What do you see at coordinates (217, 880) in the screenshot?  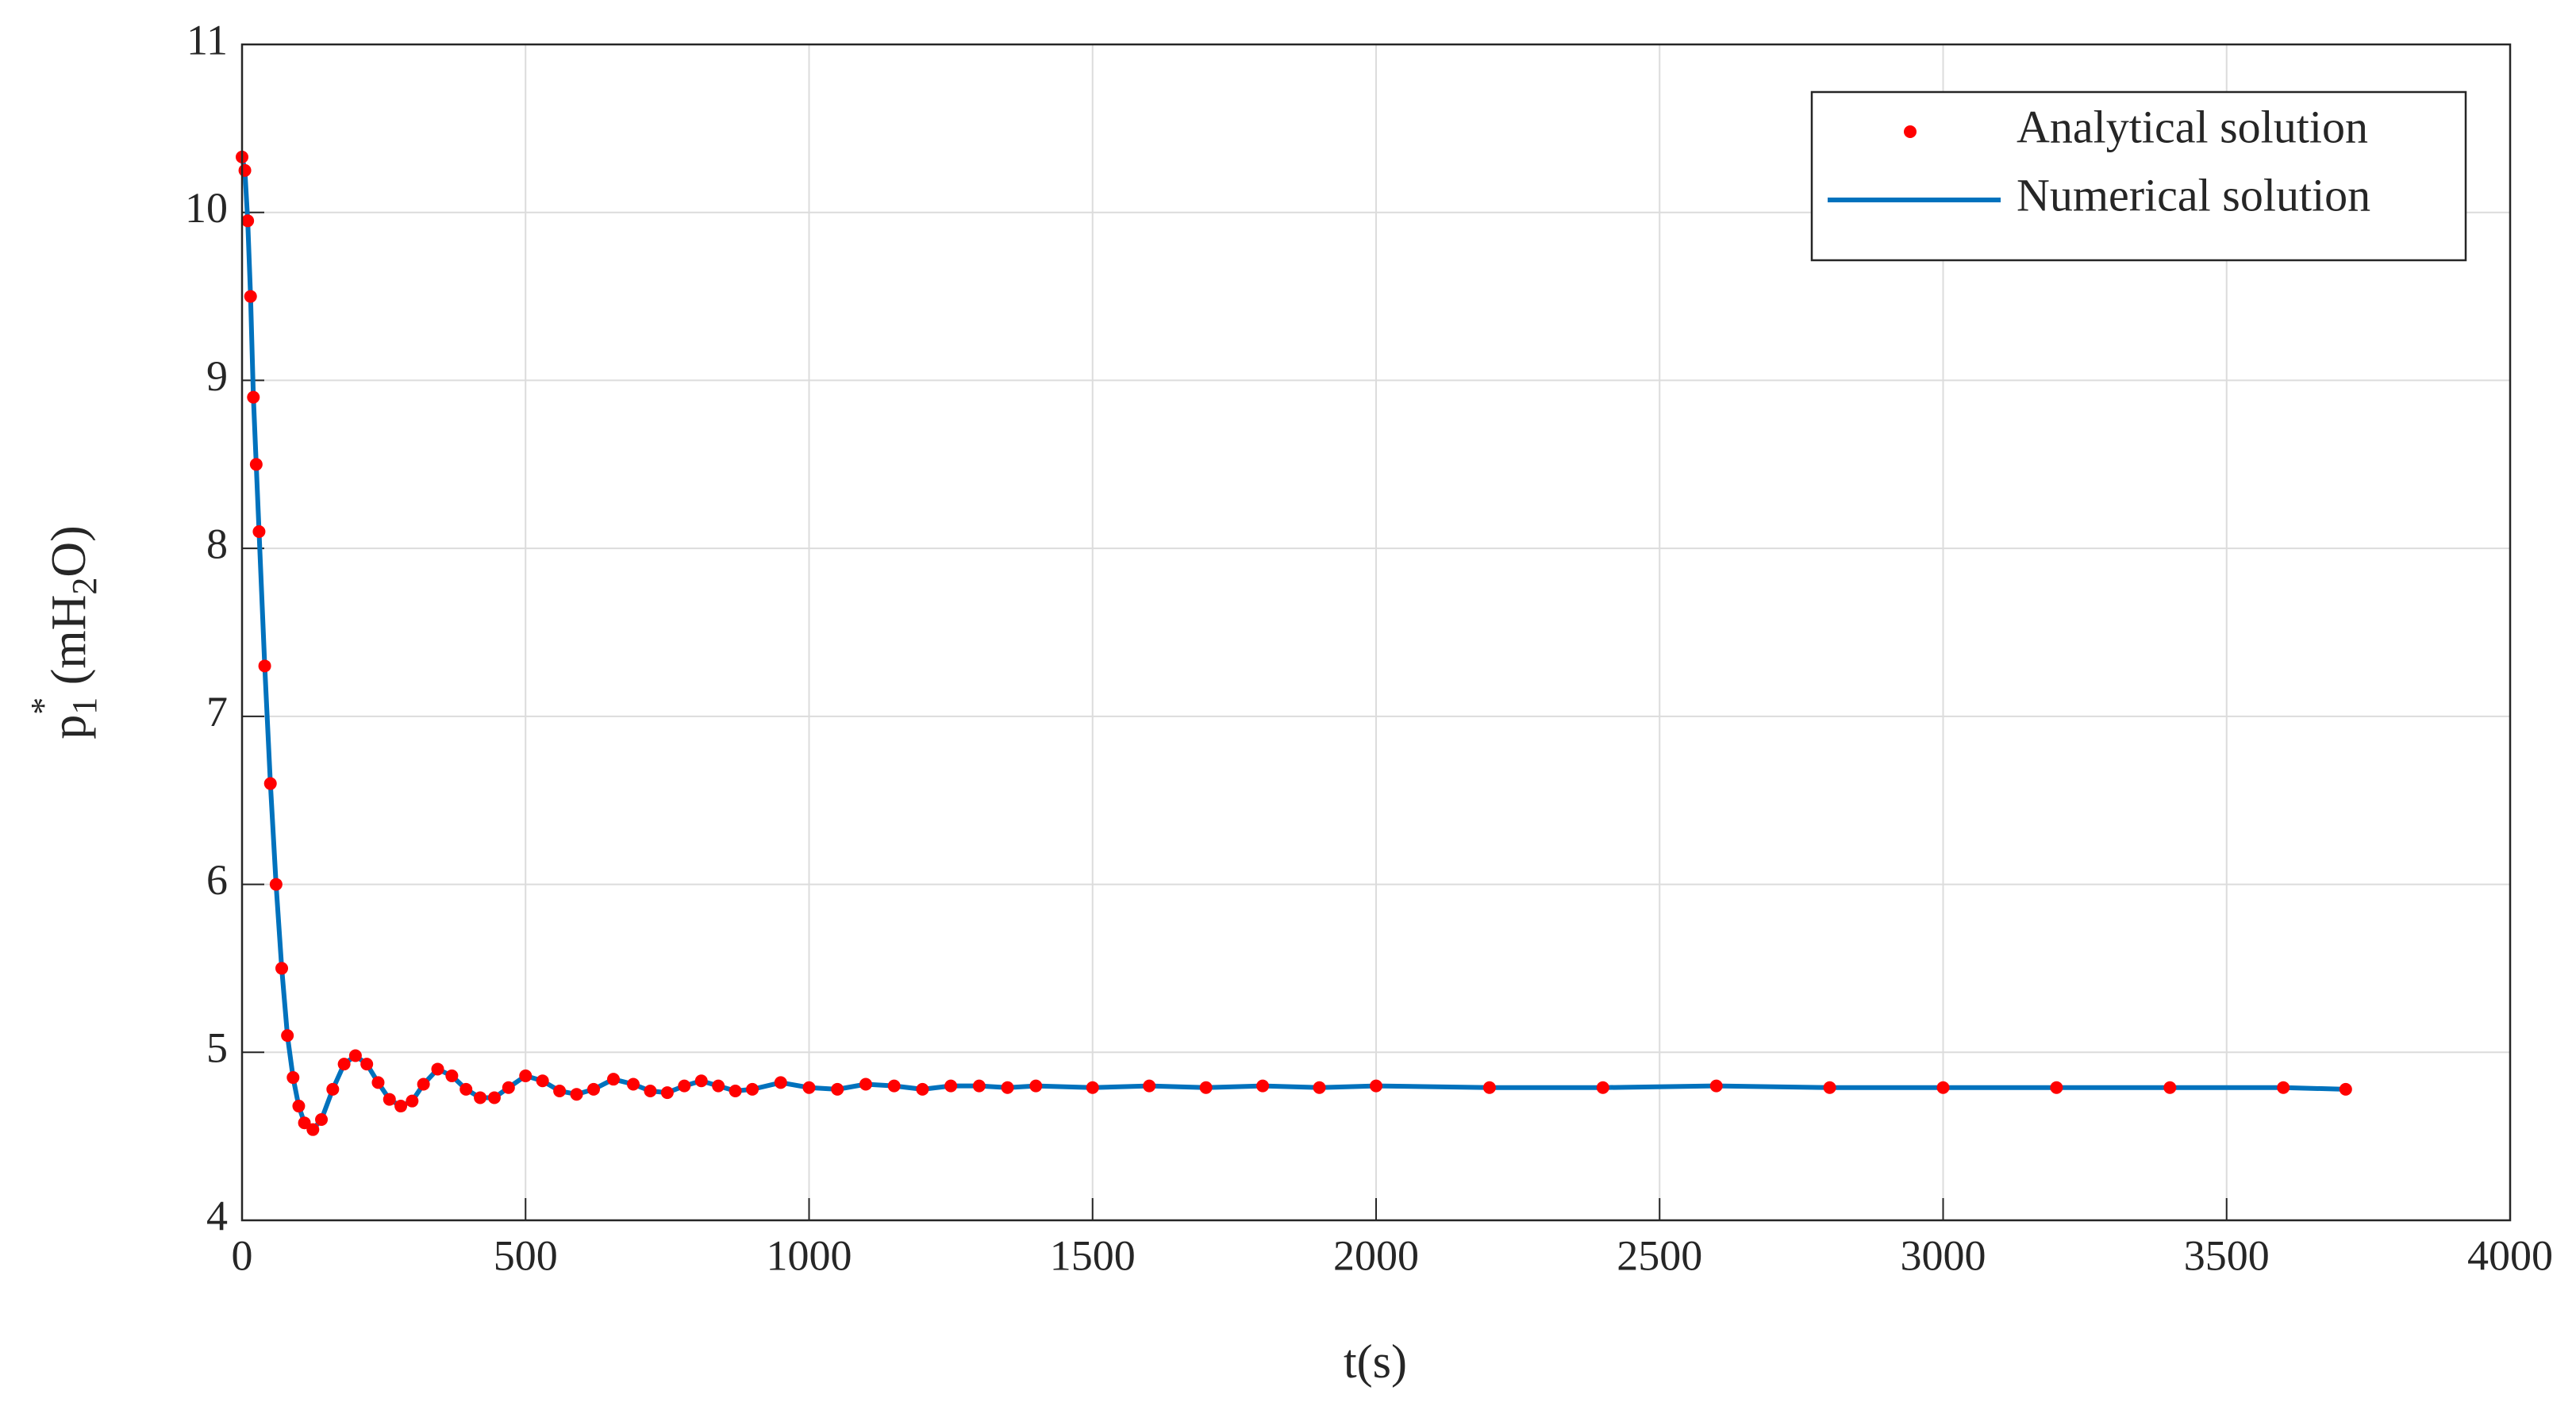 I see `y-tick-label: 6` at bounding box center [217, 880].